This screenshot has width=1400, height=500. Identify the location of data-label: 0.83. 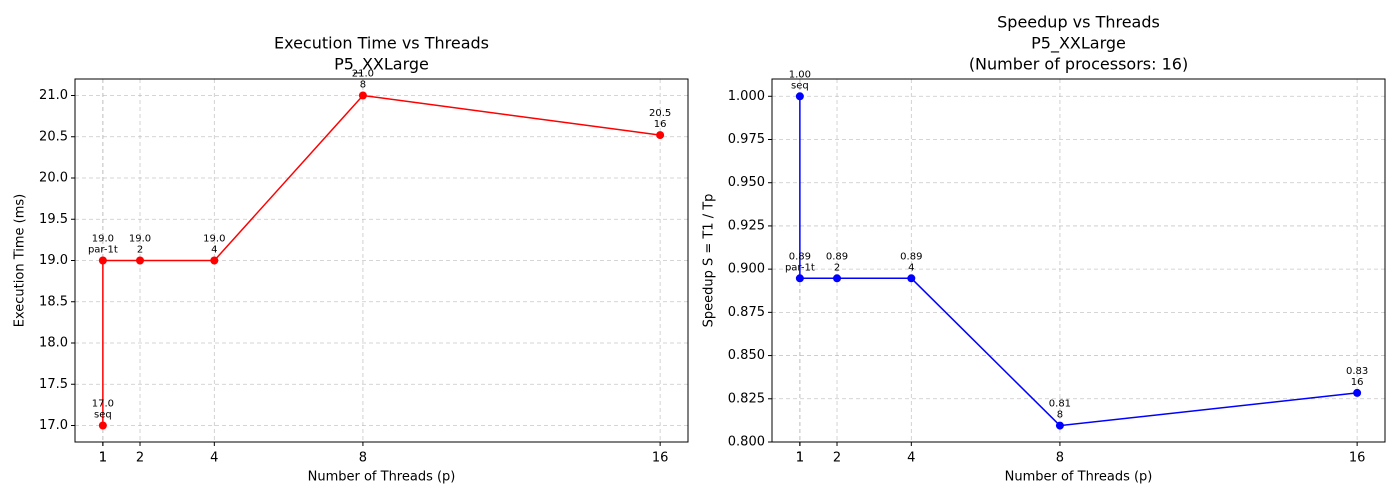
(1357, 371).